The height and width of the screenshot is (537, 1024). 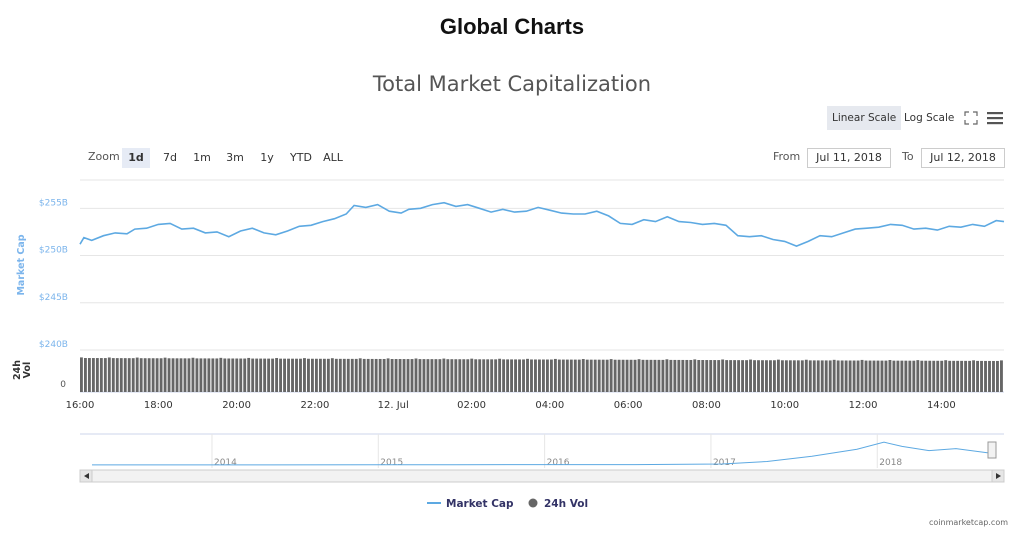 What do you see at coordinates (225, 463) in the screenshot?
I see `navigator-year-label: 2014` at bounding box center [225, 463].